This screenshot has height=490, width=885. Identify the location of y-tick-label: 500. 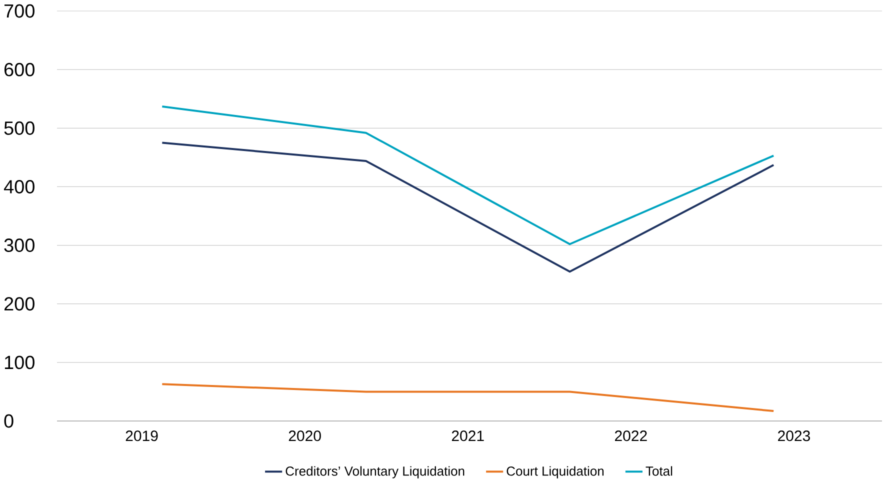
(19, 128).